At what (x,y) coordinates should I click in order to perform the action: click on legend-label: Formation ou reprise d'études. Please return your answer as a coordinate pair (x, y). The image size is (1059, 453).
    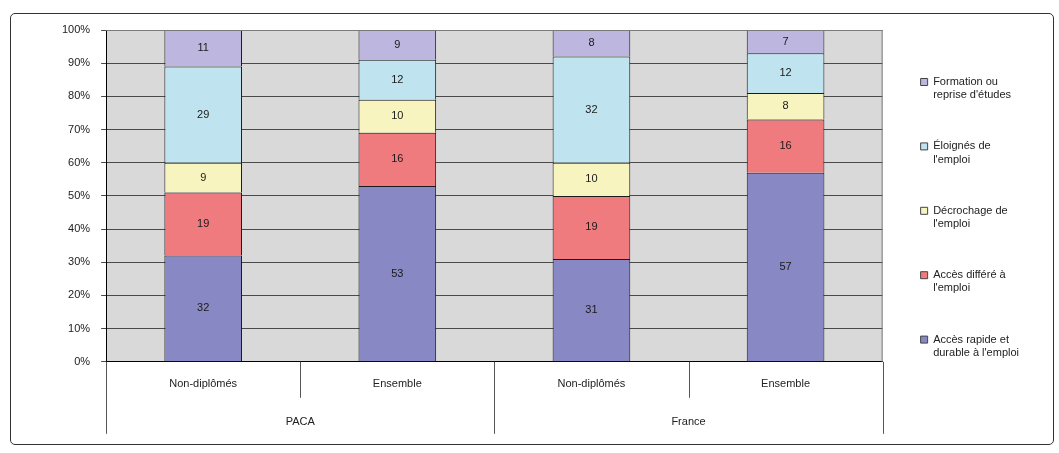
    Looking at the image, I should click on (972, 88).